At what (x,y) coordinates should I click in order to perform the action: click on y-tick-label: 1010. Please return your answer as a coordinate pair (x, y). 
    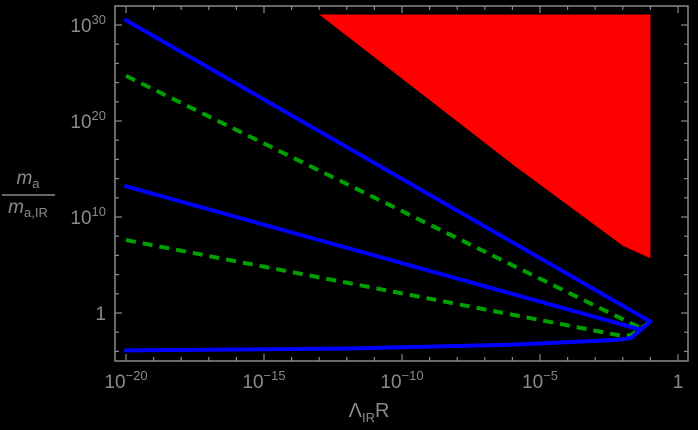
    Looking at the image, I should click on (88, 216).